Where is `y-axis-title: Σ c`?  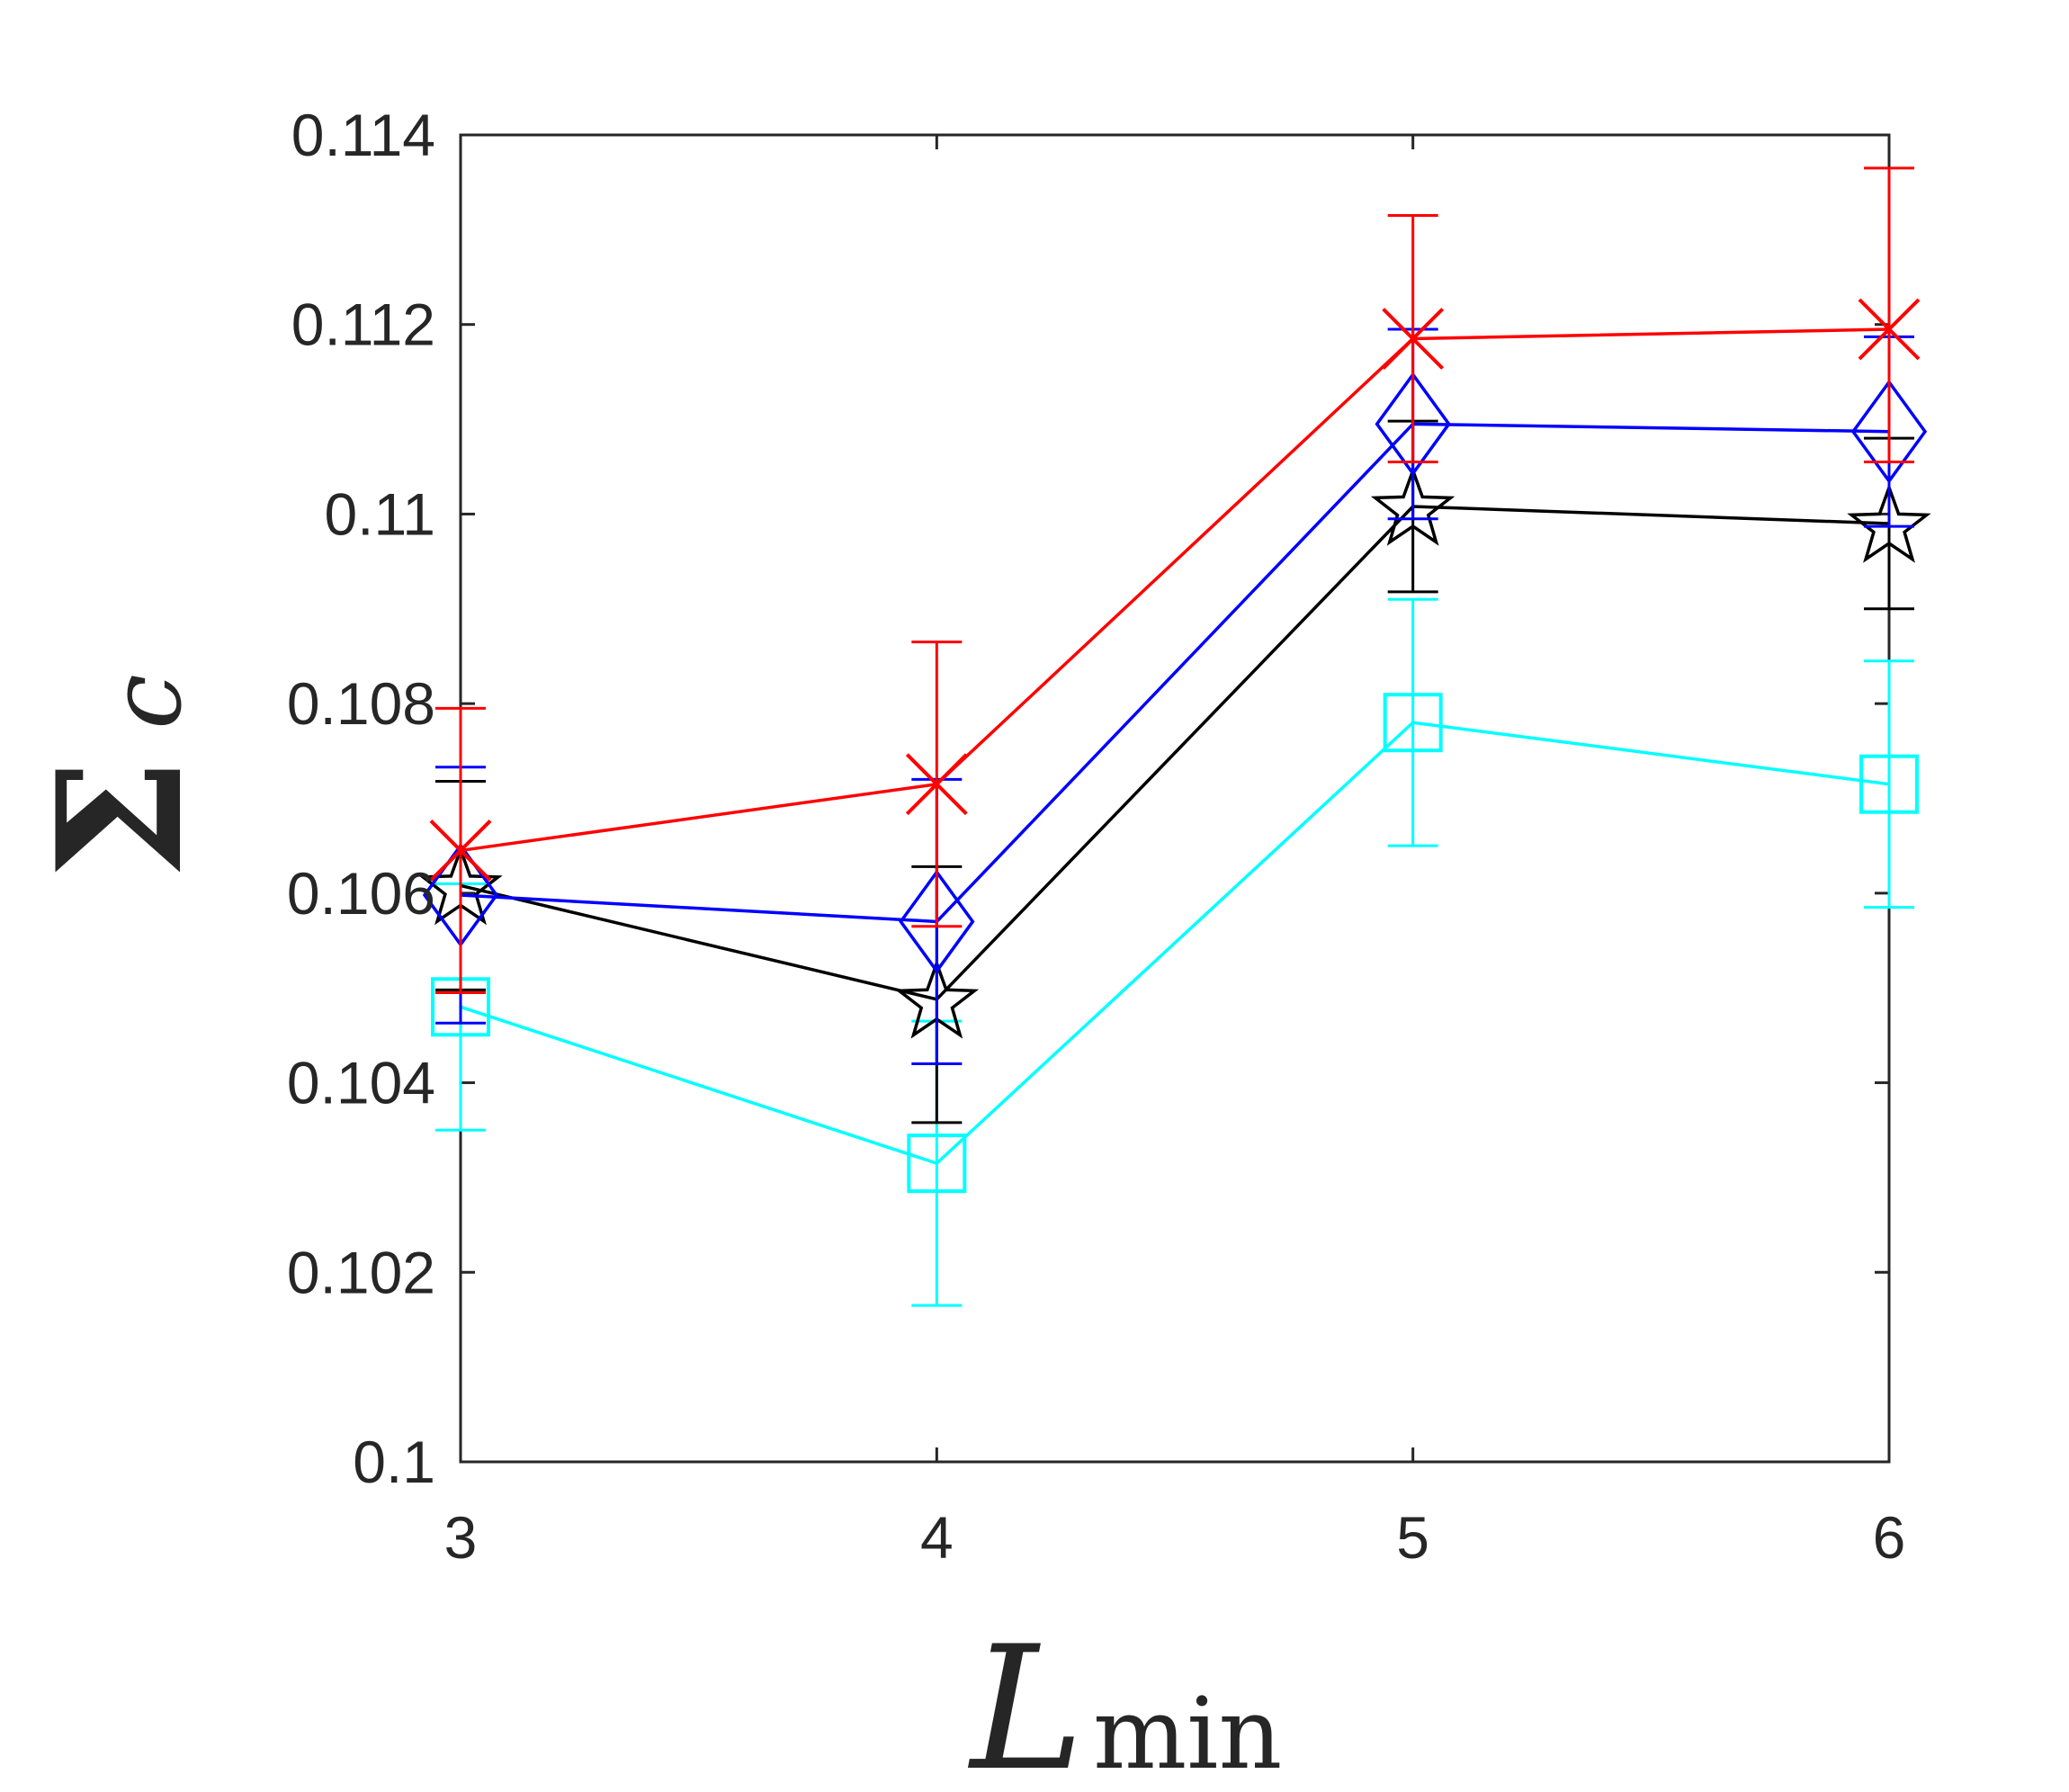
y-axis-title: Σ c is located at coordinates (120, 776).